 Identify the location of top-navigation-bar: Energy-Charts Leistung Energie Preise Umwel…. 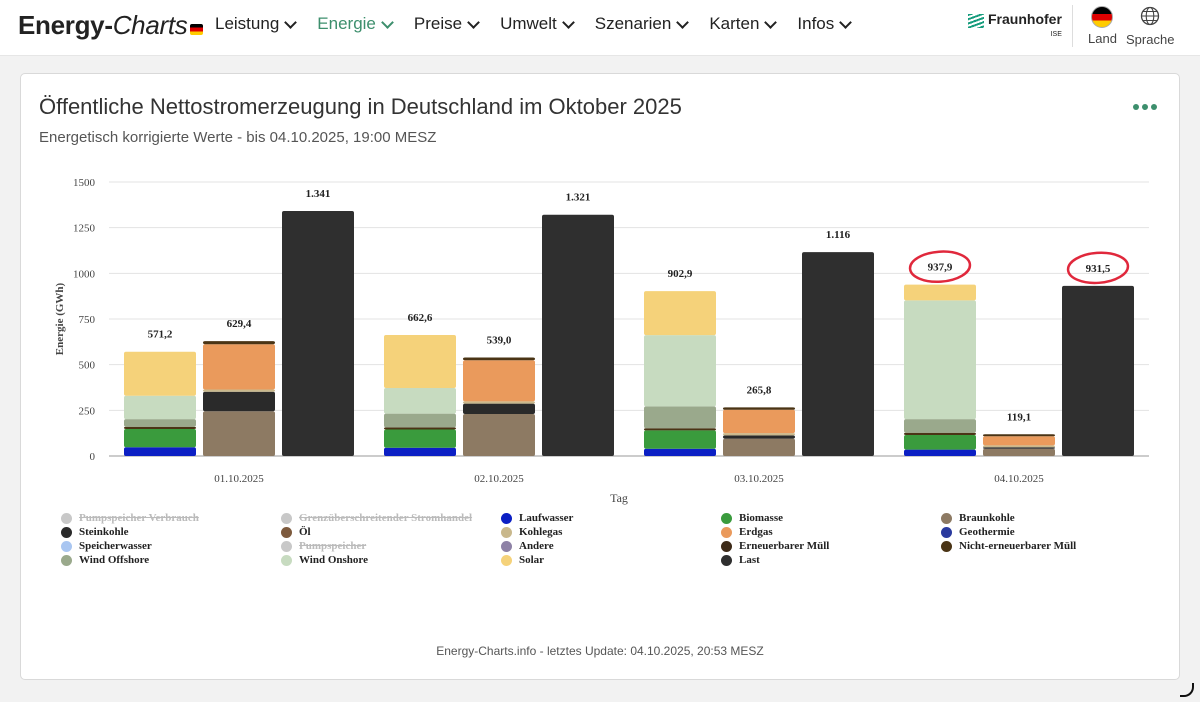
(600, 28).